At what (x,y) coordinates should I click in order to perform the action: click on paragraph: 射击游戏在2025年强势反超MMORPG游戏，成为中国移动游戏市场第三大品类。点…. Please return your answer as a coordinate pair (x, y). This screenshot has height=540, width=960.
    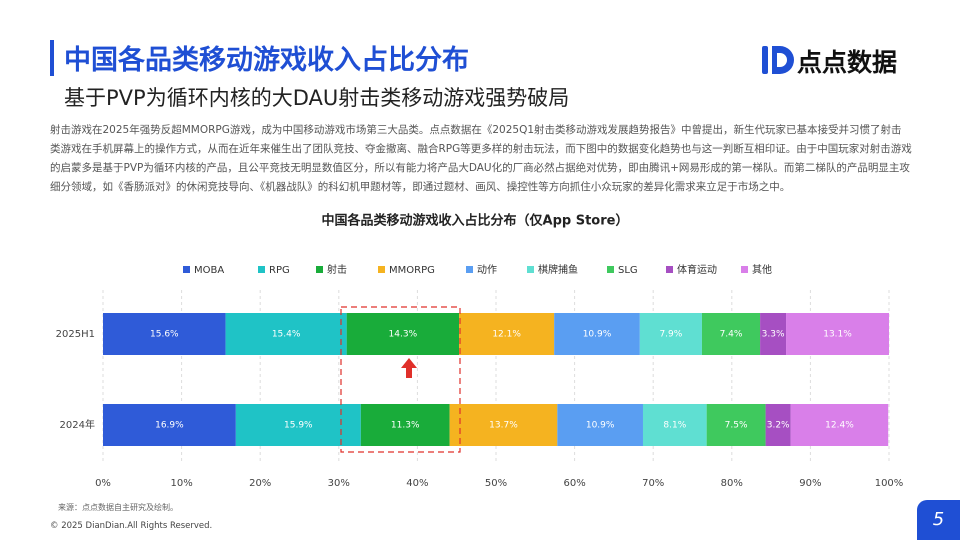
    Looking at the image, I should click on (481, 158).